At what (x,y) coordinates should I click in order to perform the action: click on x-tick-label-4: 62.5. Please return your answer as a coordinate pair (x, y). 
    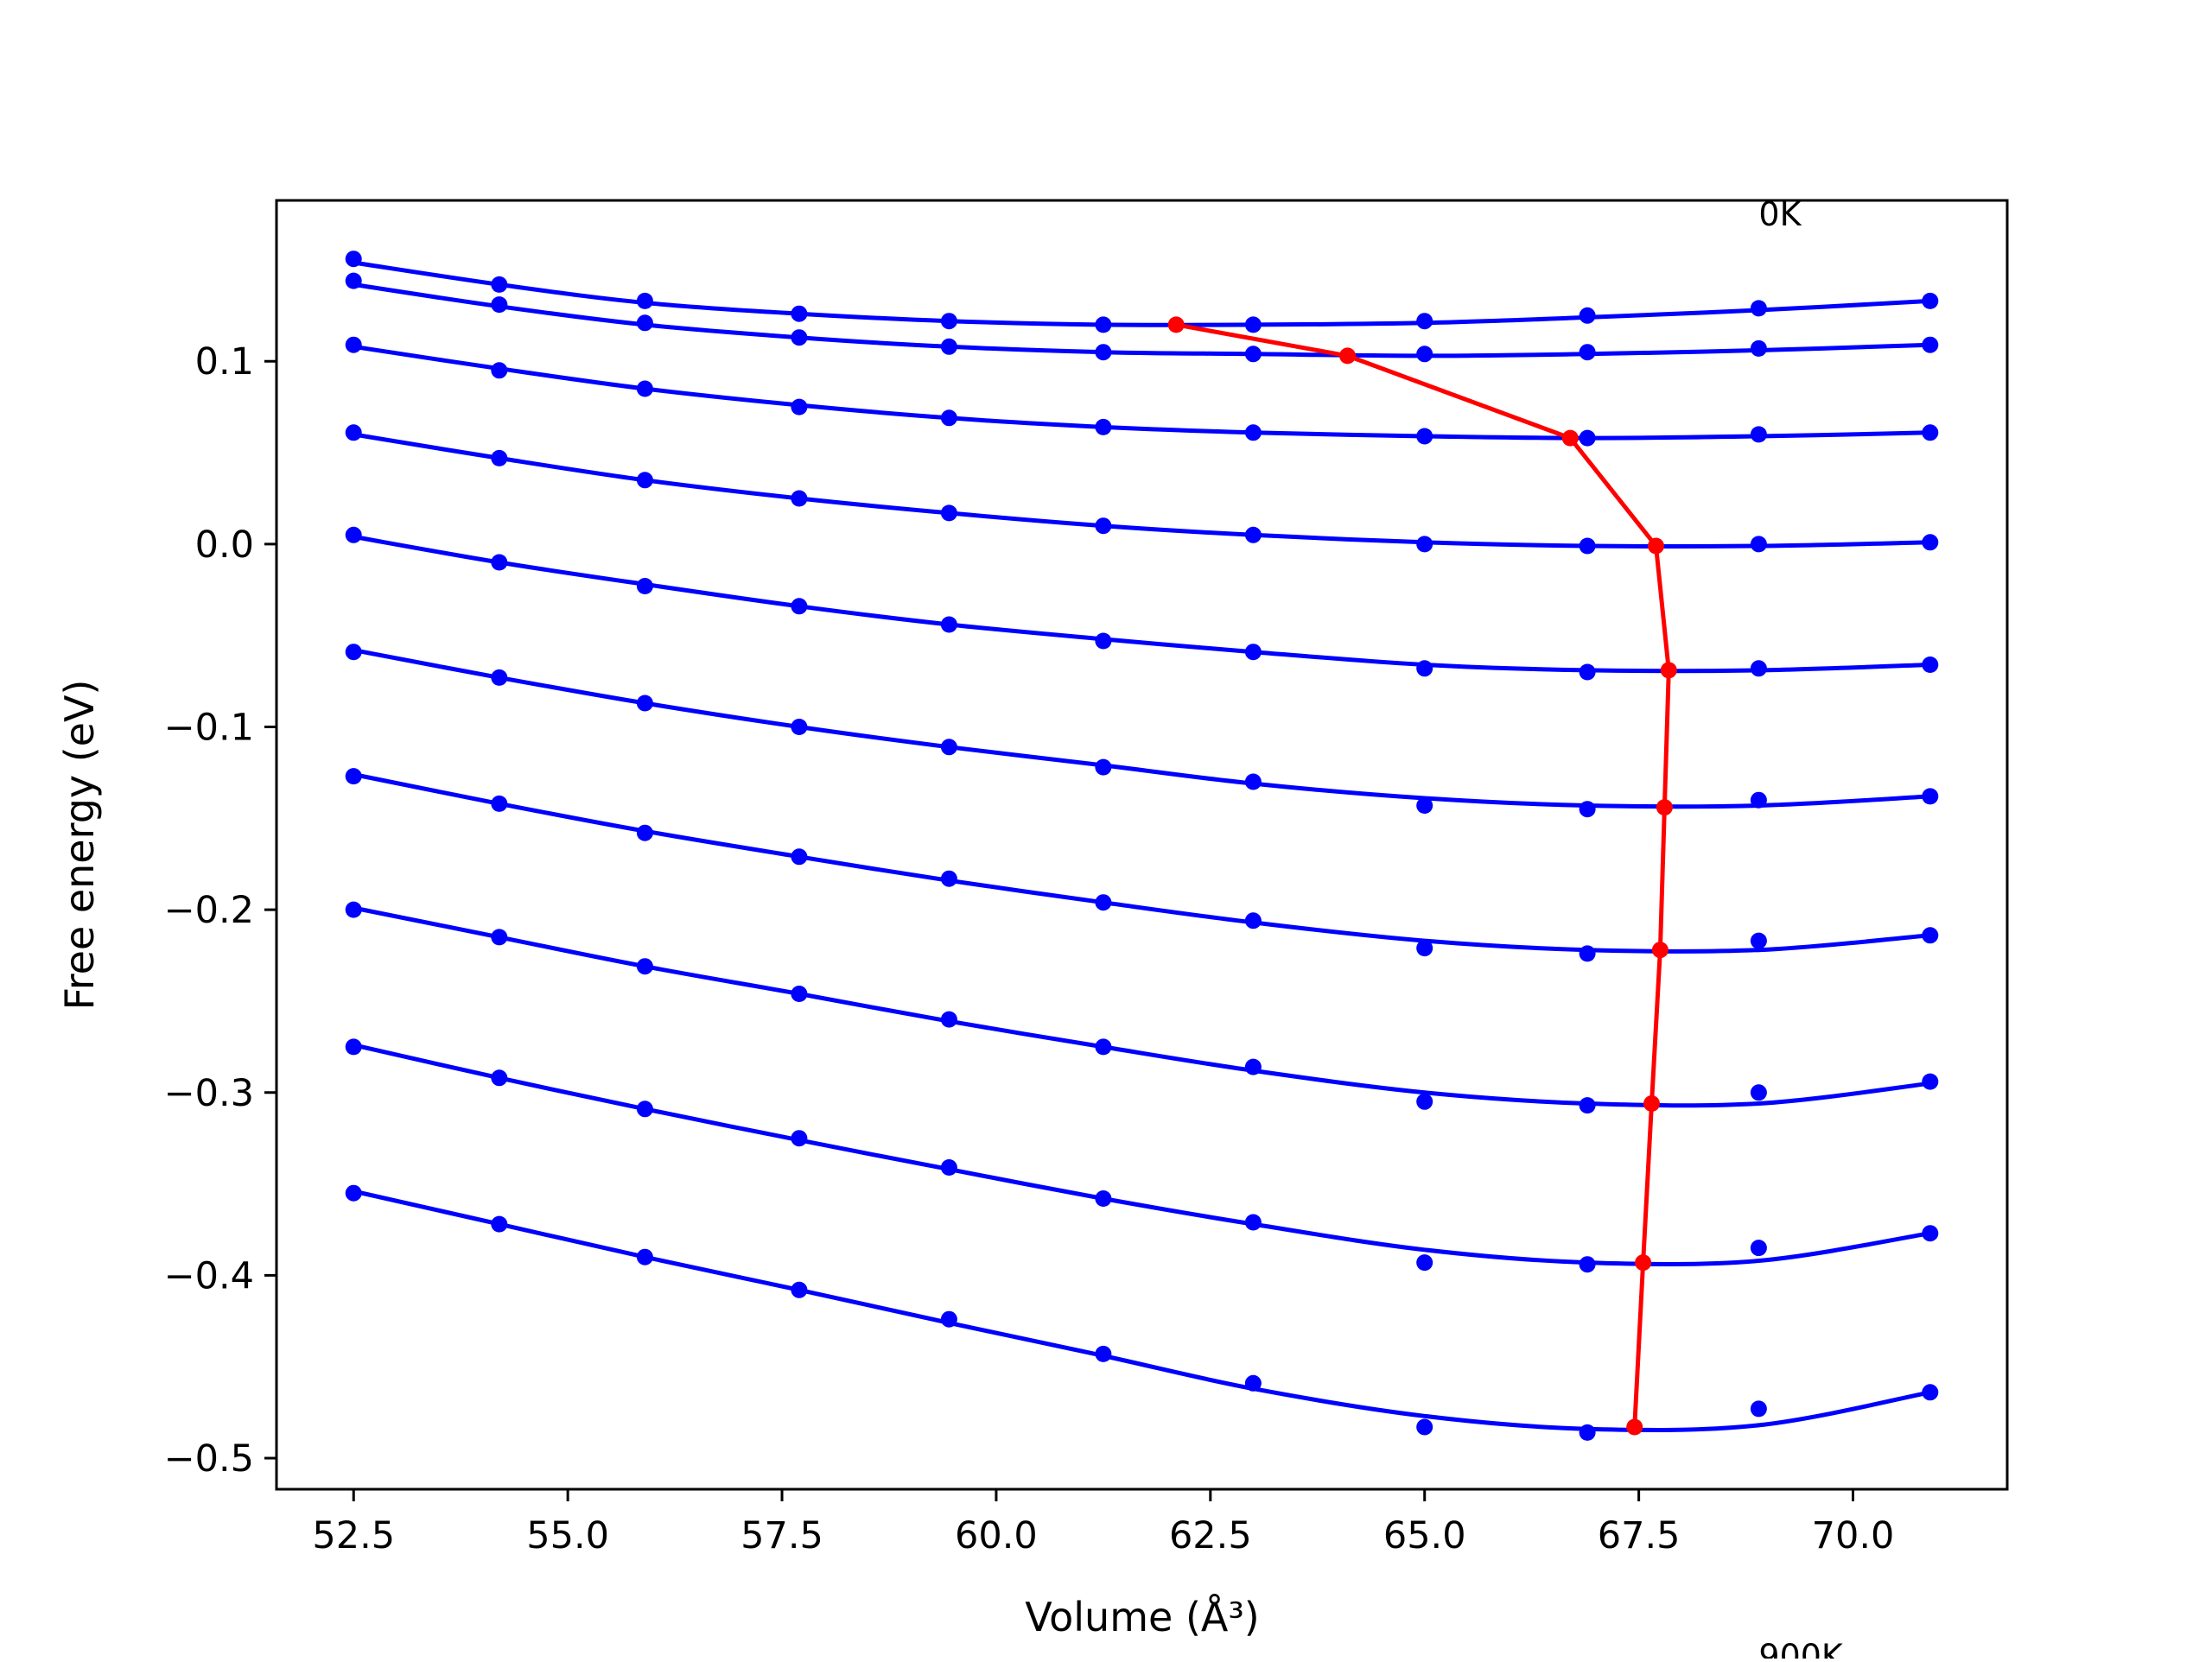
    Looking at the image, I should click on (1210, 1535).